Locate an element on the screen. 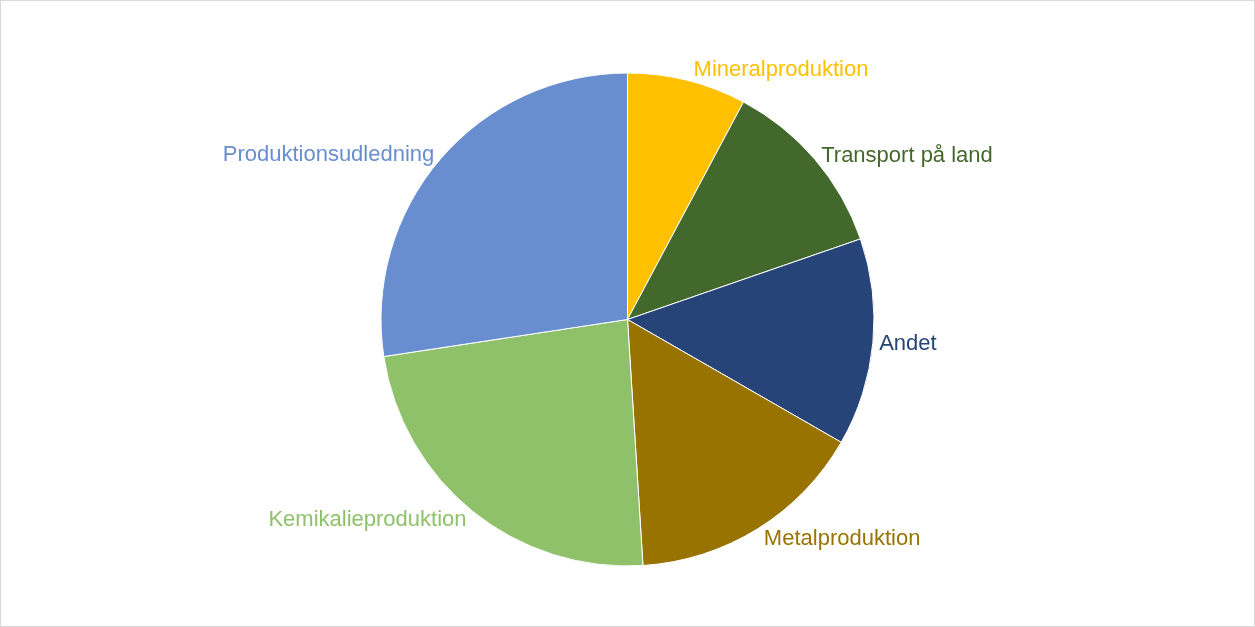  slice-label: Produktionsudledning is located at coordinates (328, 154).